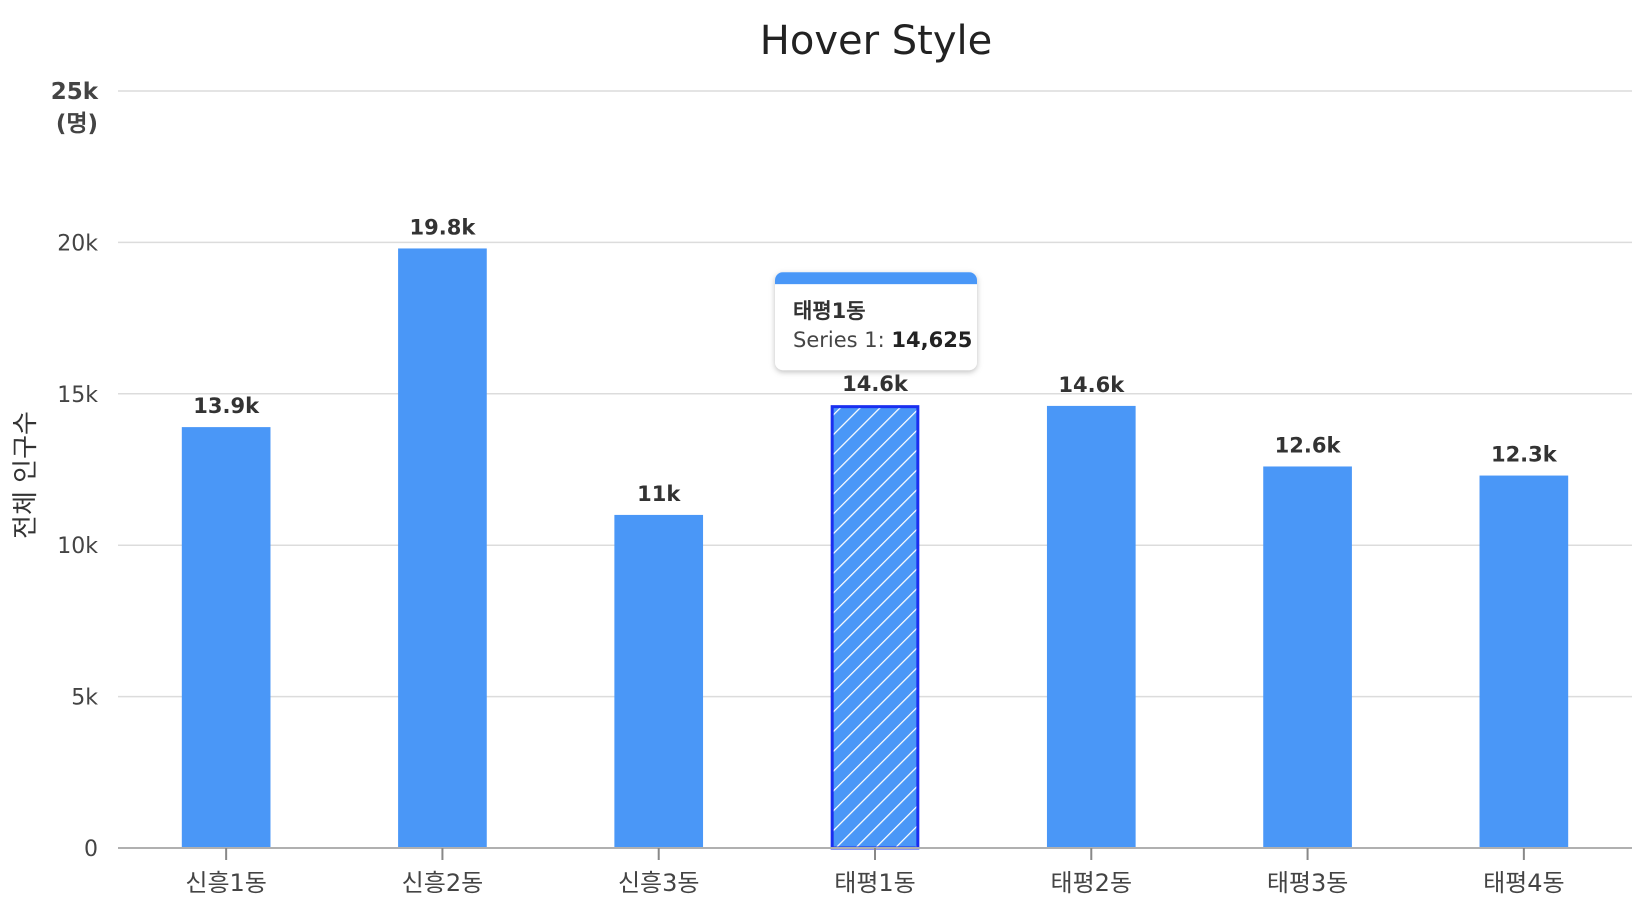  What do you see at coordinates (842, 340) in the screenshot?
I see `tooltip-series-label: Series 1:` at bounding box center [842, 340].